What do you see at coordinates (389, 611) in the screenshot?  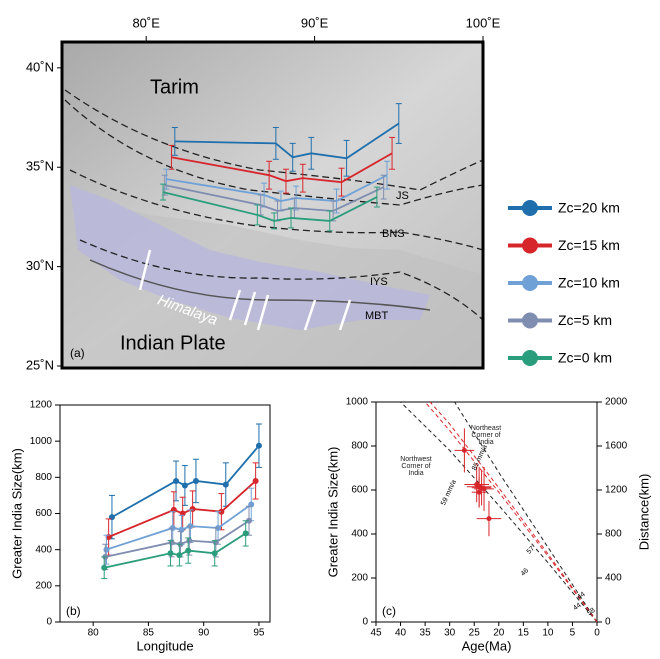 I see `panel-label: (c)` at bounding box center [389, 611].